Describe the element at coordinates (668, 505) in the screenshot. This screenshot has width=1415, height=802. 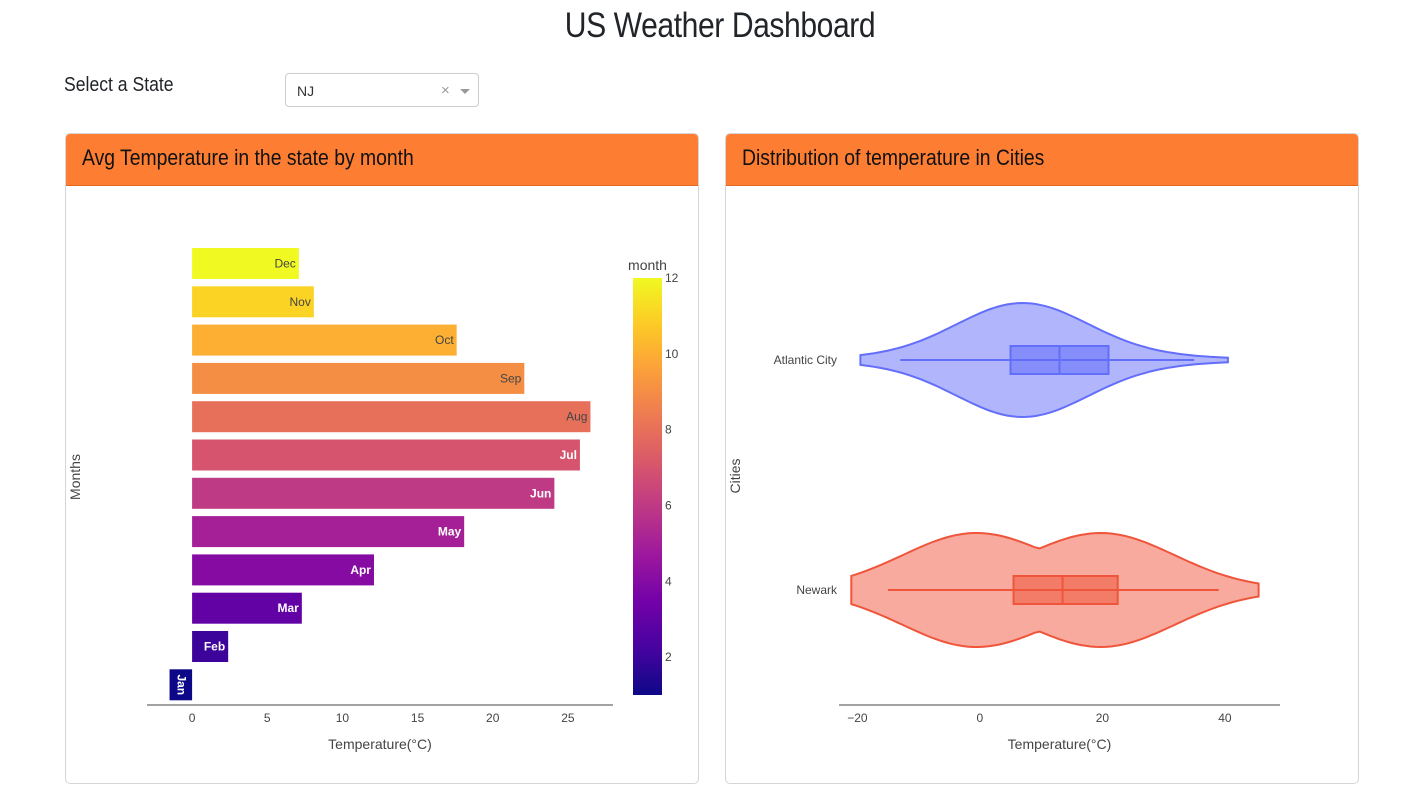
I see `colorbar-tick-label: 6` at that location.